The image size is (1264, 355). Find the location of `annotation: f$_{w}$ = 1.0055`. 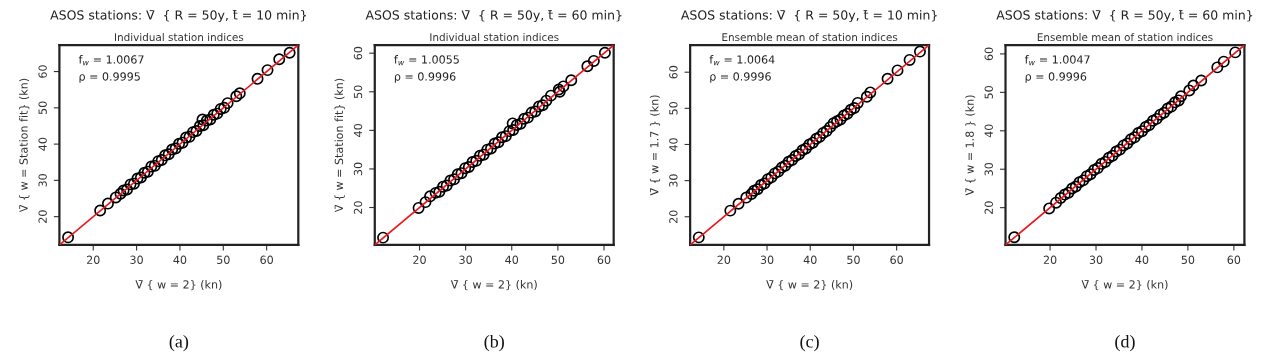

annotation: f$_{w}$ = 1.0055 is located at coordinates (426, 60).